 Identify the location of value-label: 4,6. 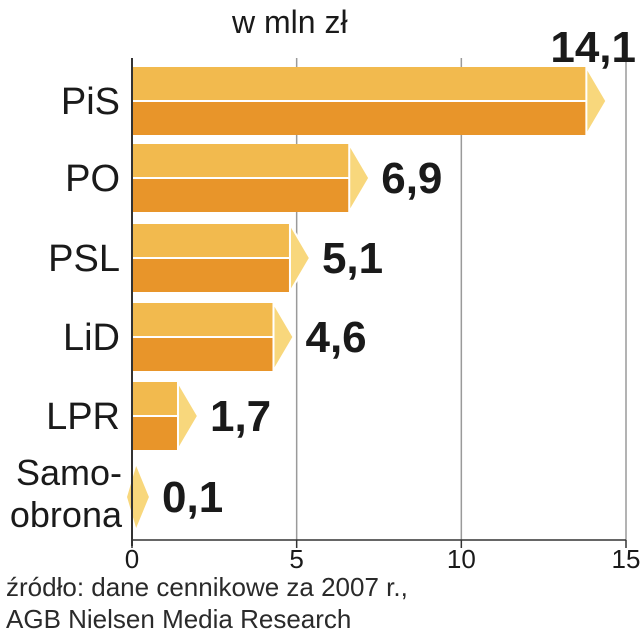
(335, 337).